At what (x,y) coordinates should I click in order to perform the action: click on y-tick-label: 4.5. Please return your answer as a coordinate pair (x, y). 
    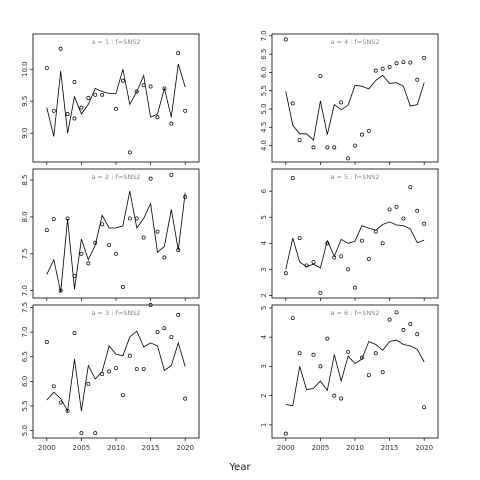
    Looking at the image, I should click on (264, 127).